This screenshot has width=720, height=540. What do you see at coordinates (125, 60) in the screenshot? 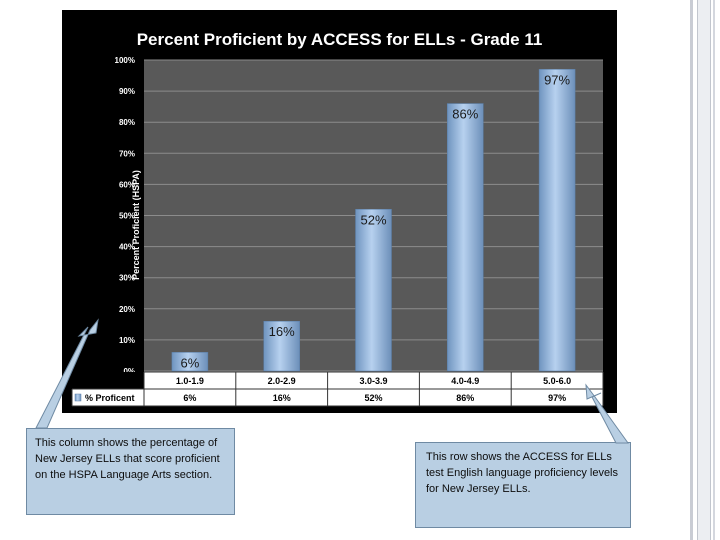
I see `y-tick-label: 100%` at bounding box center [125, 60].